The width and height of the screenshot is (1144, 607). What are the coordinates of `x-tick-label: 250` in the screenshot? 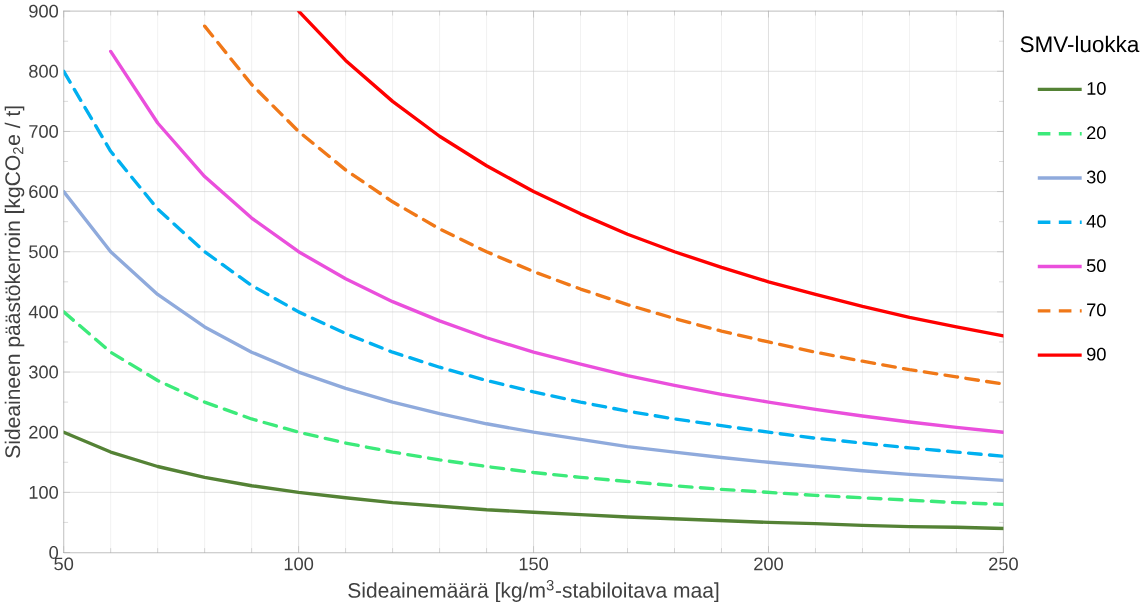 It's located at (1003, 564).